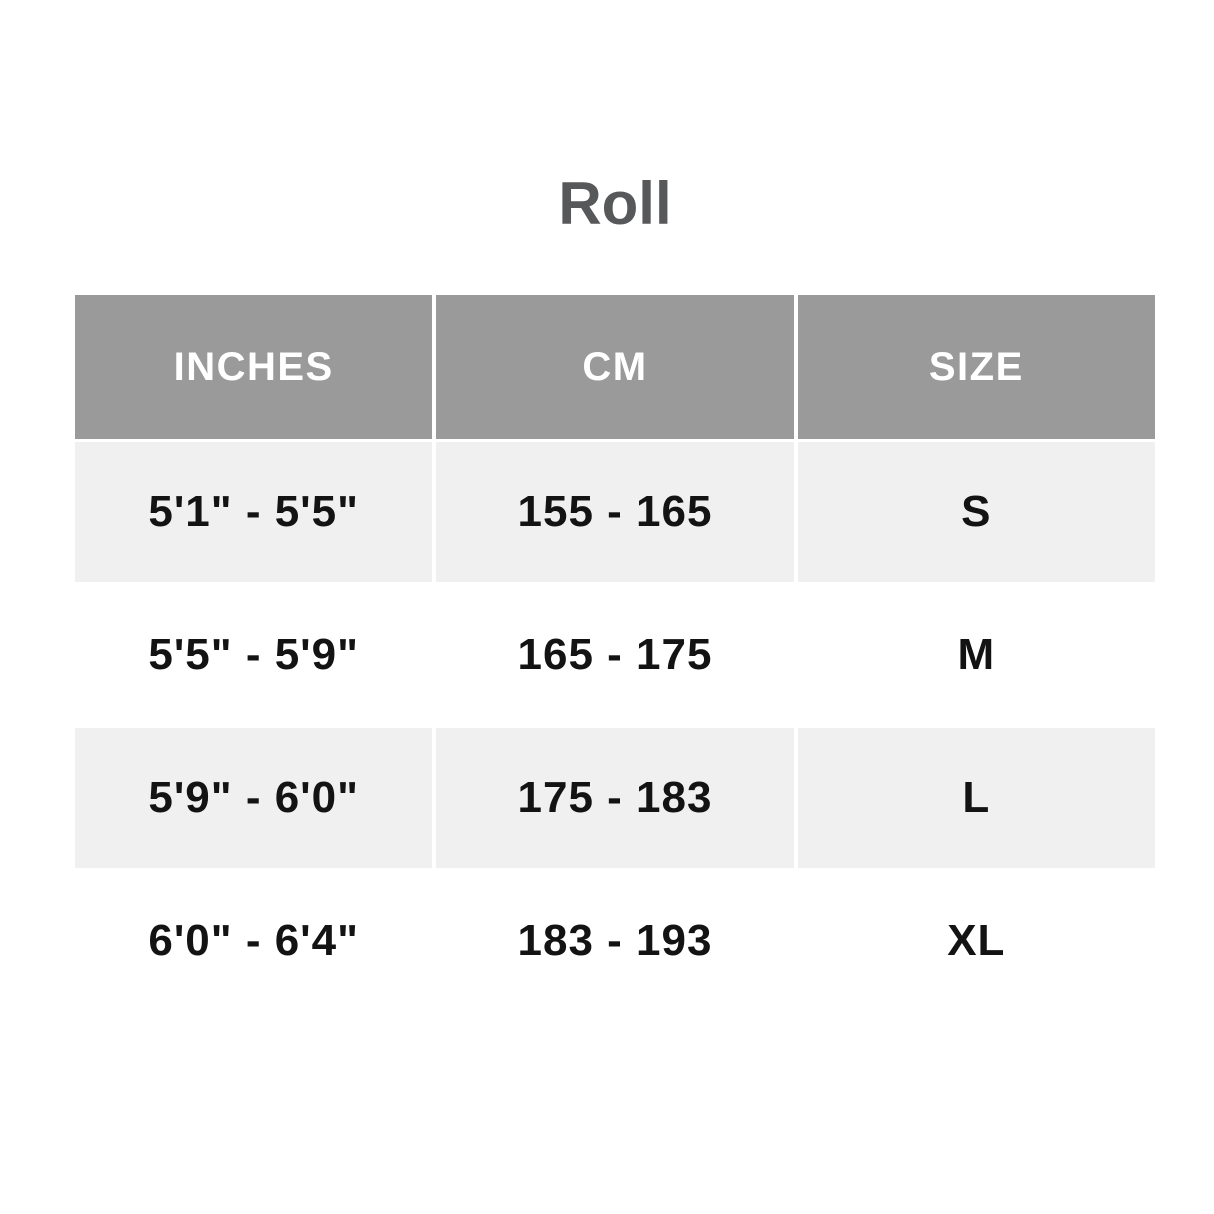 The width and height of the screenshot is (1214, 1214). Describe the element at coordinates (615, 203) in the screenshot. I see `page-title: Roll` at that location.